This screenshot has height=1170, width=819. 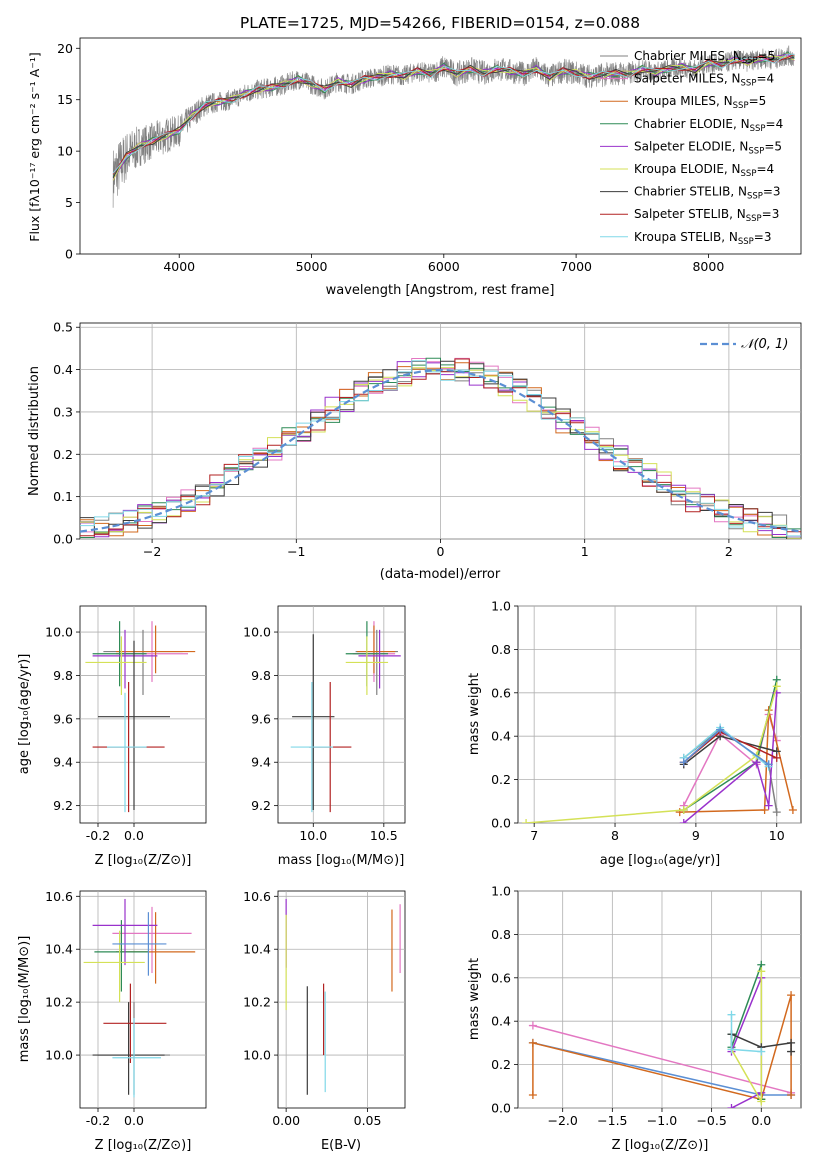 What do you see at coordinates (771, 214) in the screenshot?
I see `legend-suffix-7: =3` at bounding box center [771, 214].